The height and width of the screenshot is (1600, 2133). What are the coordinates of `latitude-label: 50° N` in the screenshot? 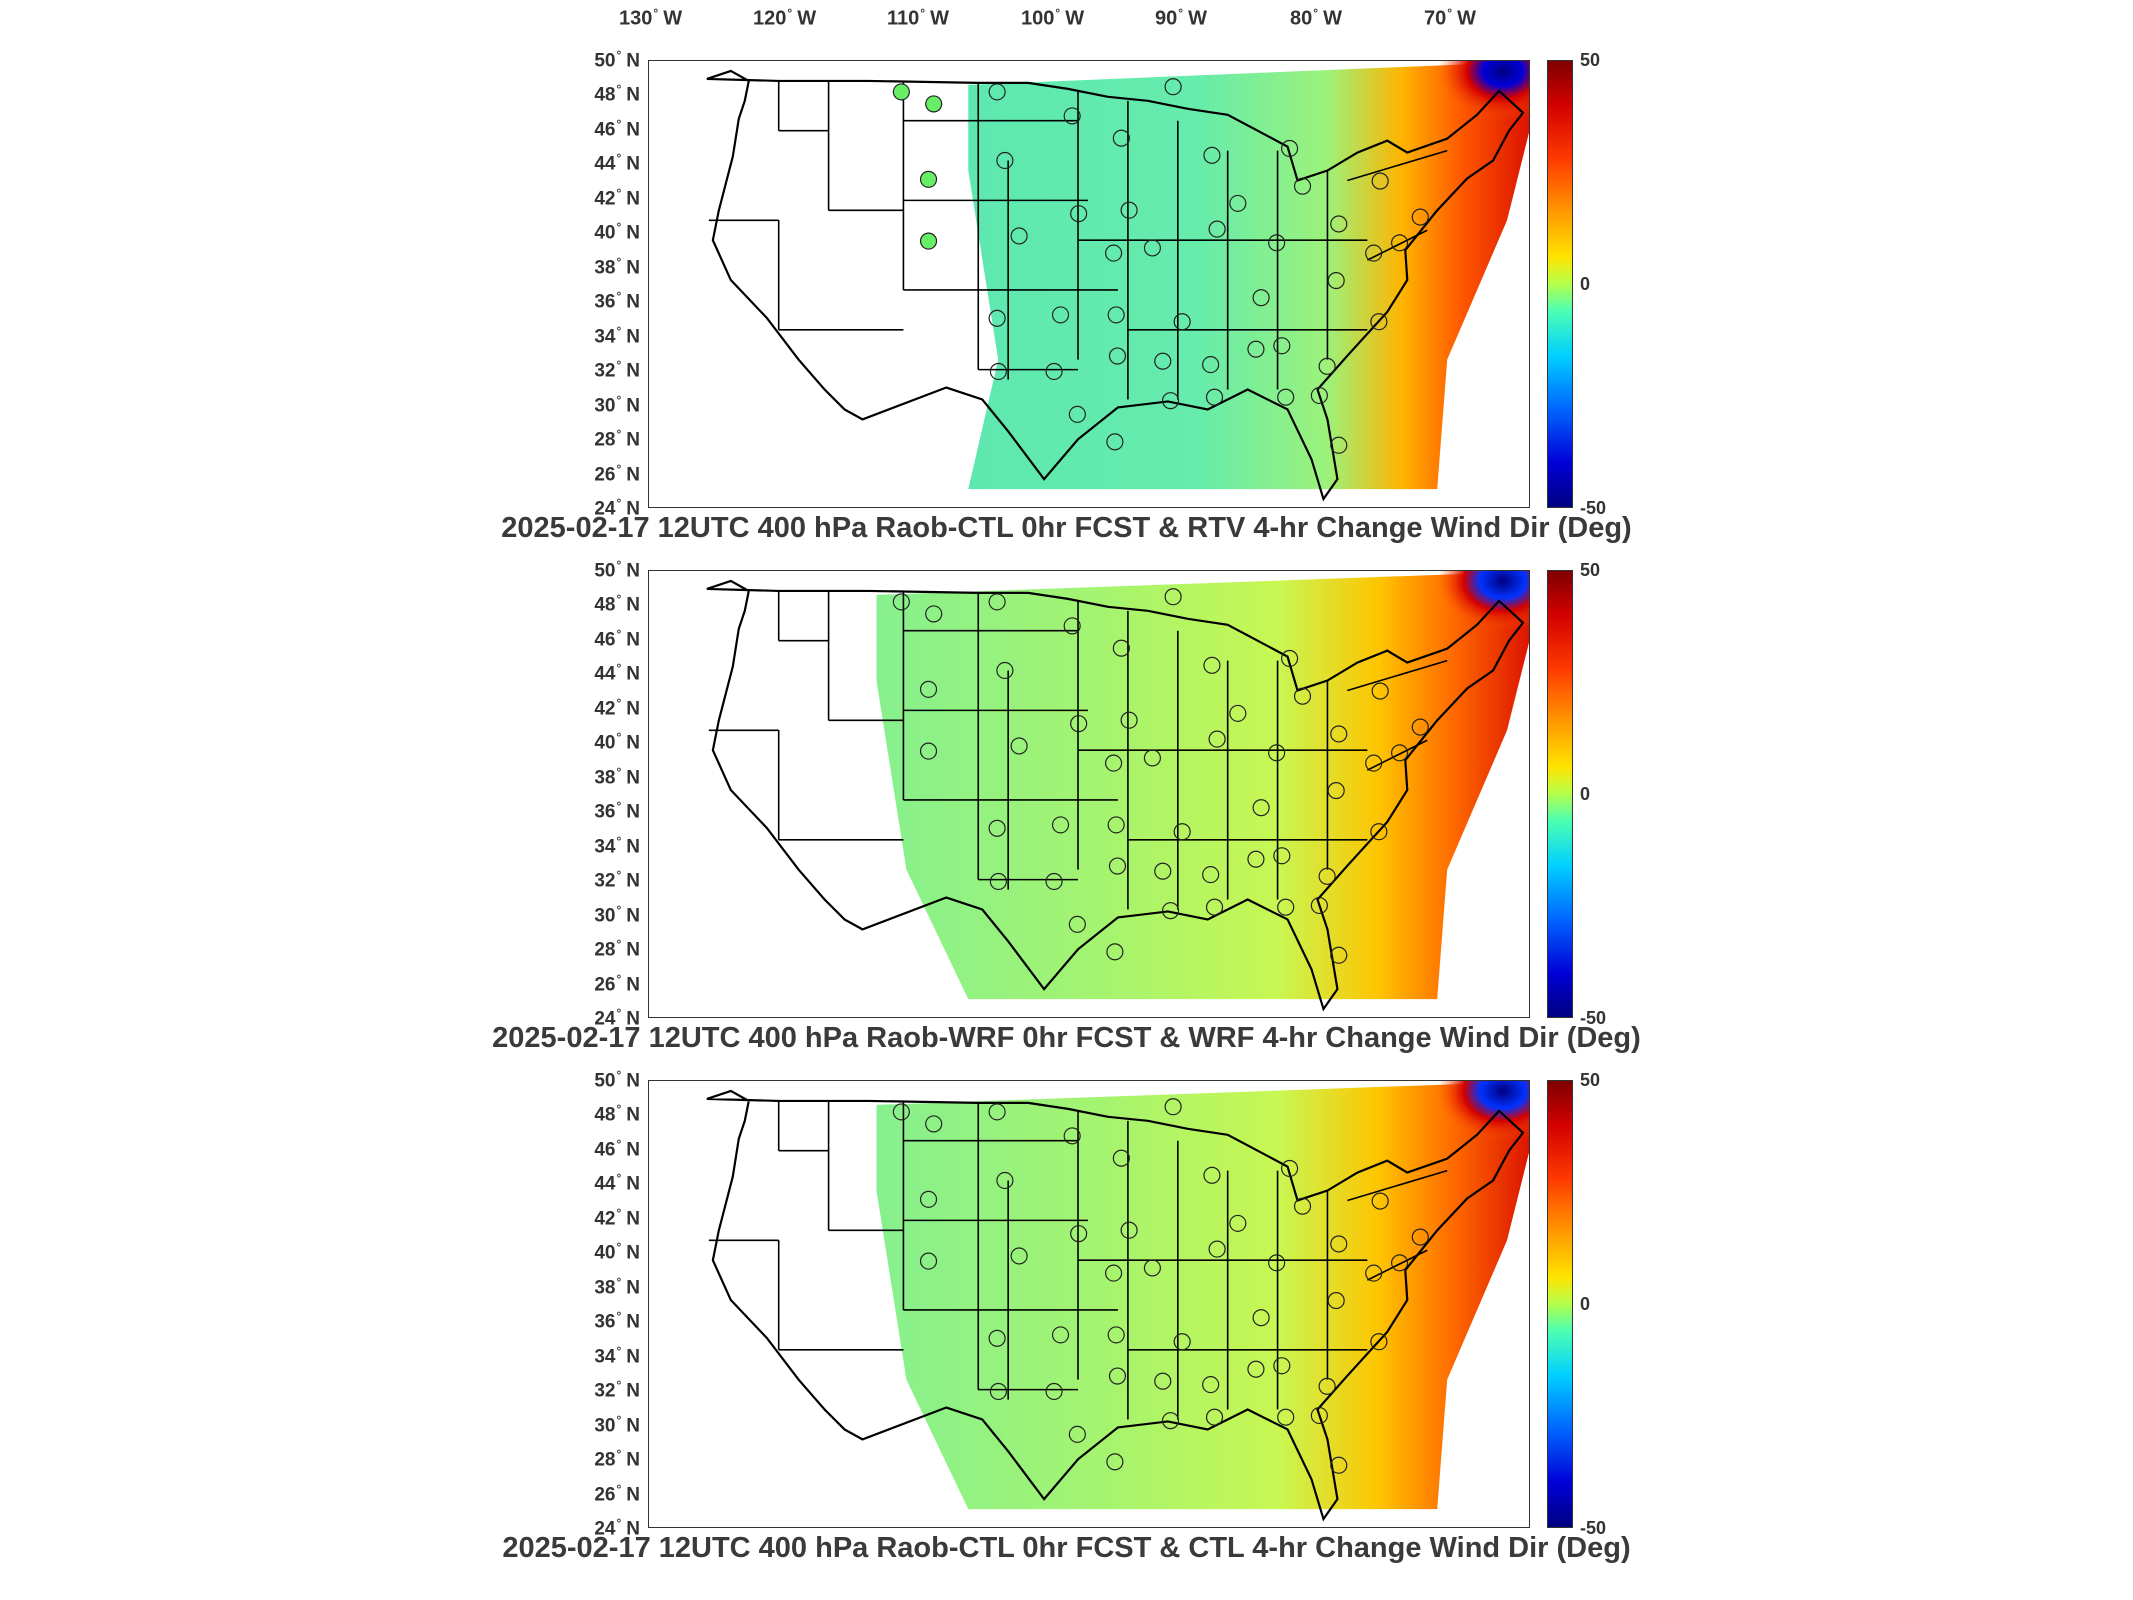 It's located at (617, 570).